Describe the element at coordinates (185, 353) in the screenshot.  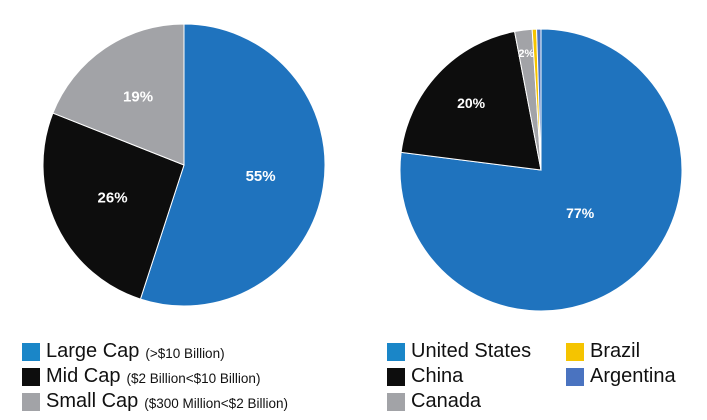
I see `legend-note-large-cap: (>$10 Billion)` at that location.